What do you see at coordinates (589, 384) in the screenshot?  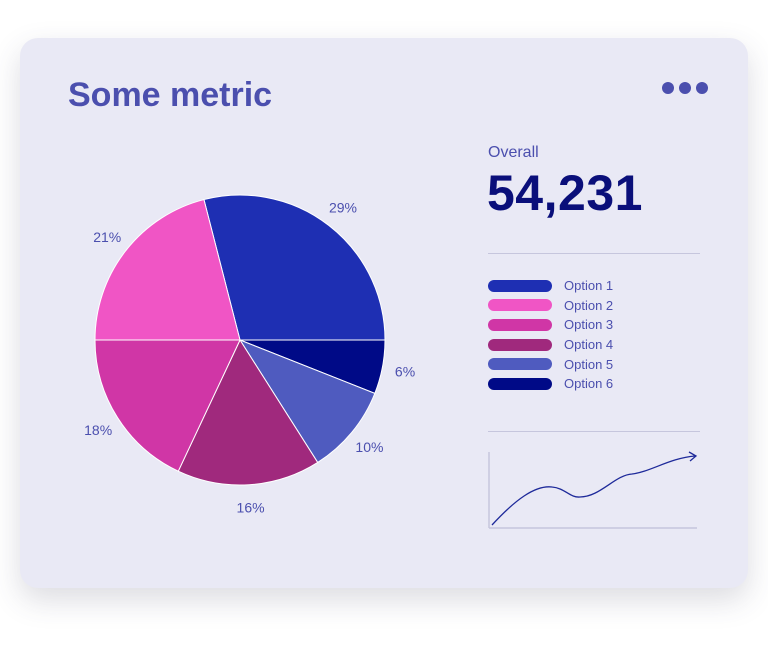 I see `legend-label: Option 6` at bounding box center [589, 384].